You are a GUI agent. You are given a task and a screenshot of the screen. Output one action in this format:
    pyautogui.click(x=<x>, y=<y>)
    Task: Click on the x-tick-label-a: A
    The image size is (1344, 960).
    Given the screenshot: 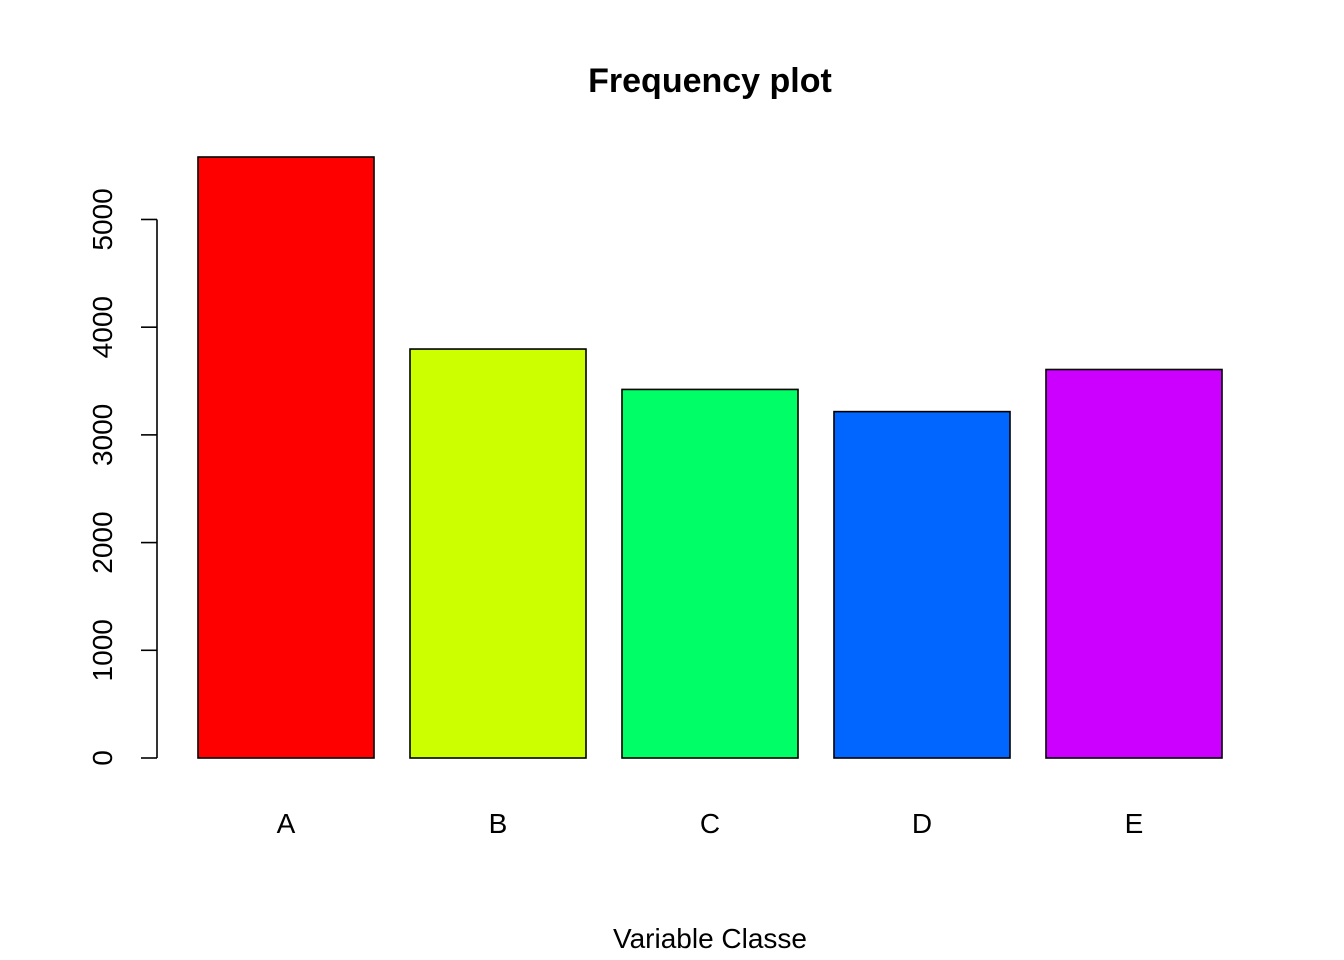 What is the action you would take?
    pyautogui.click(x=286, y=823)
    